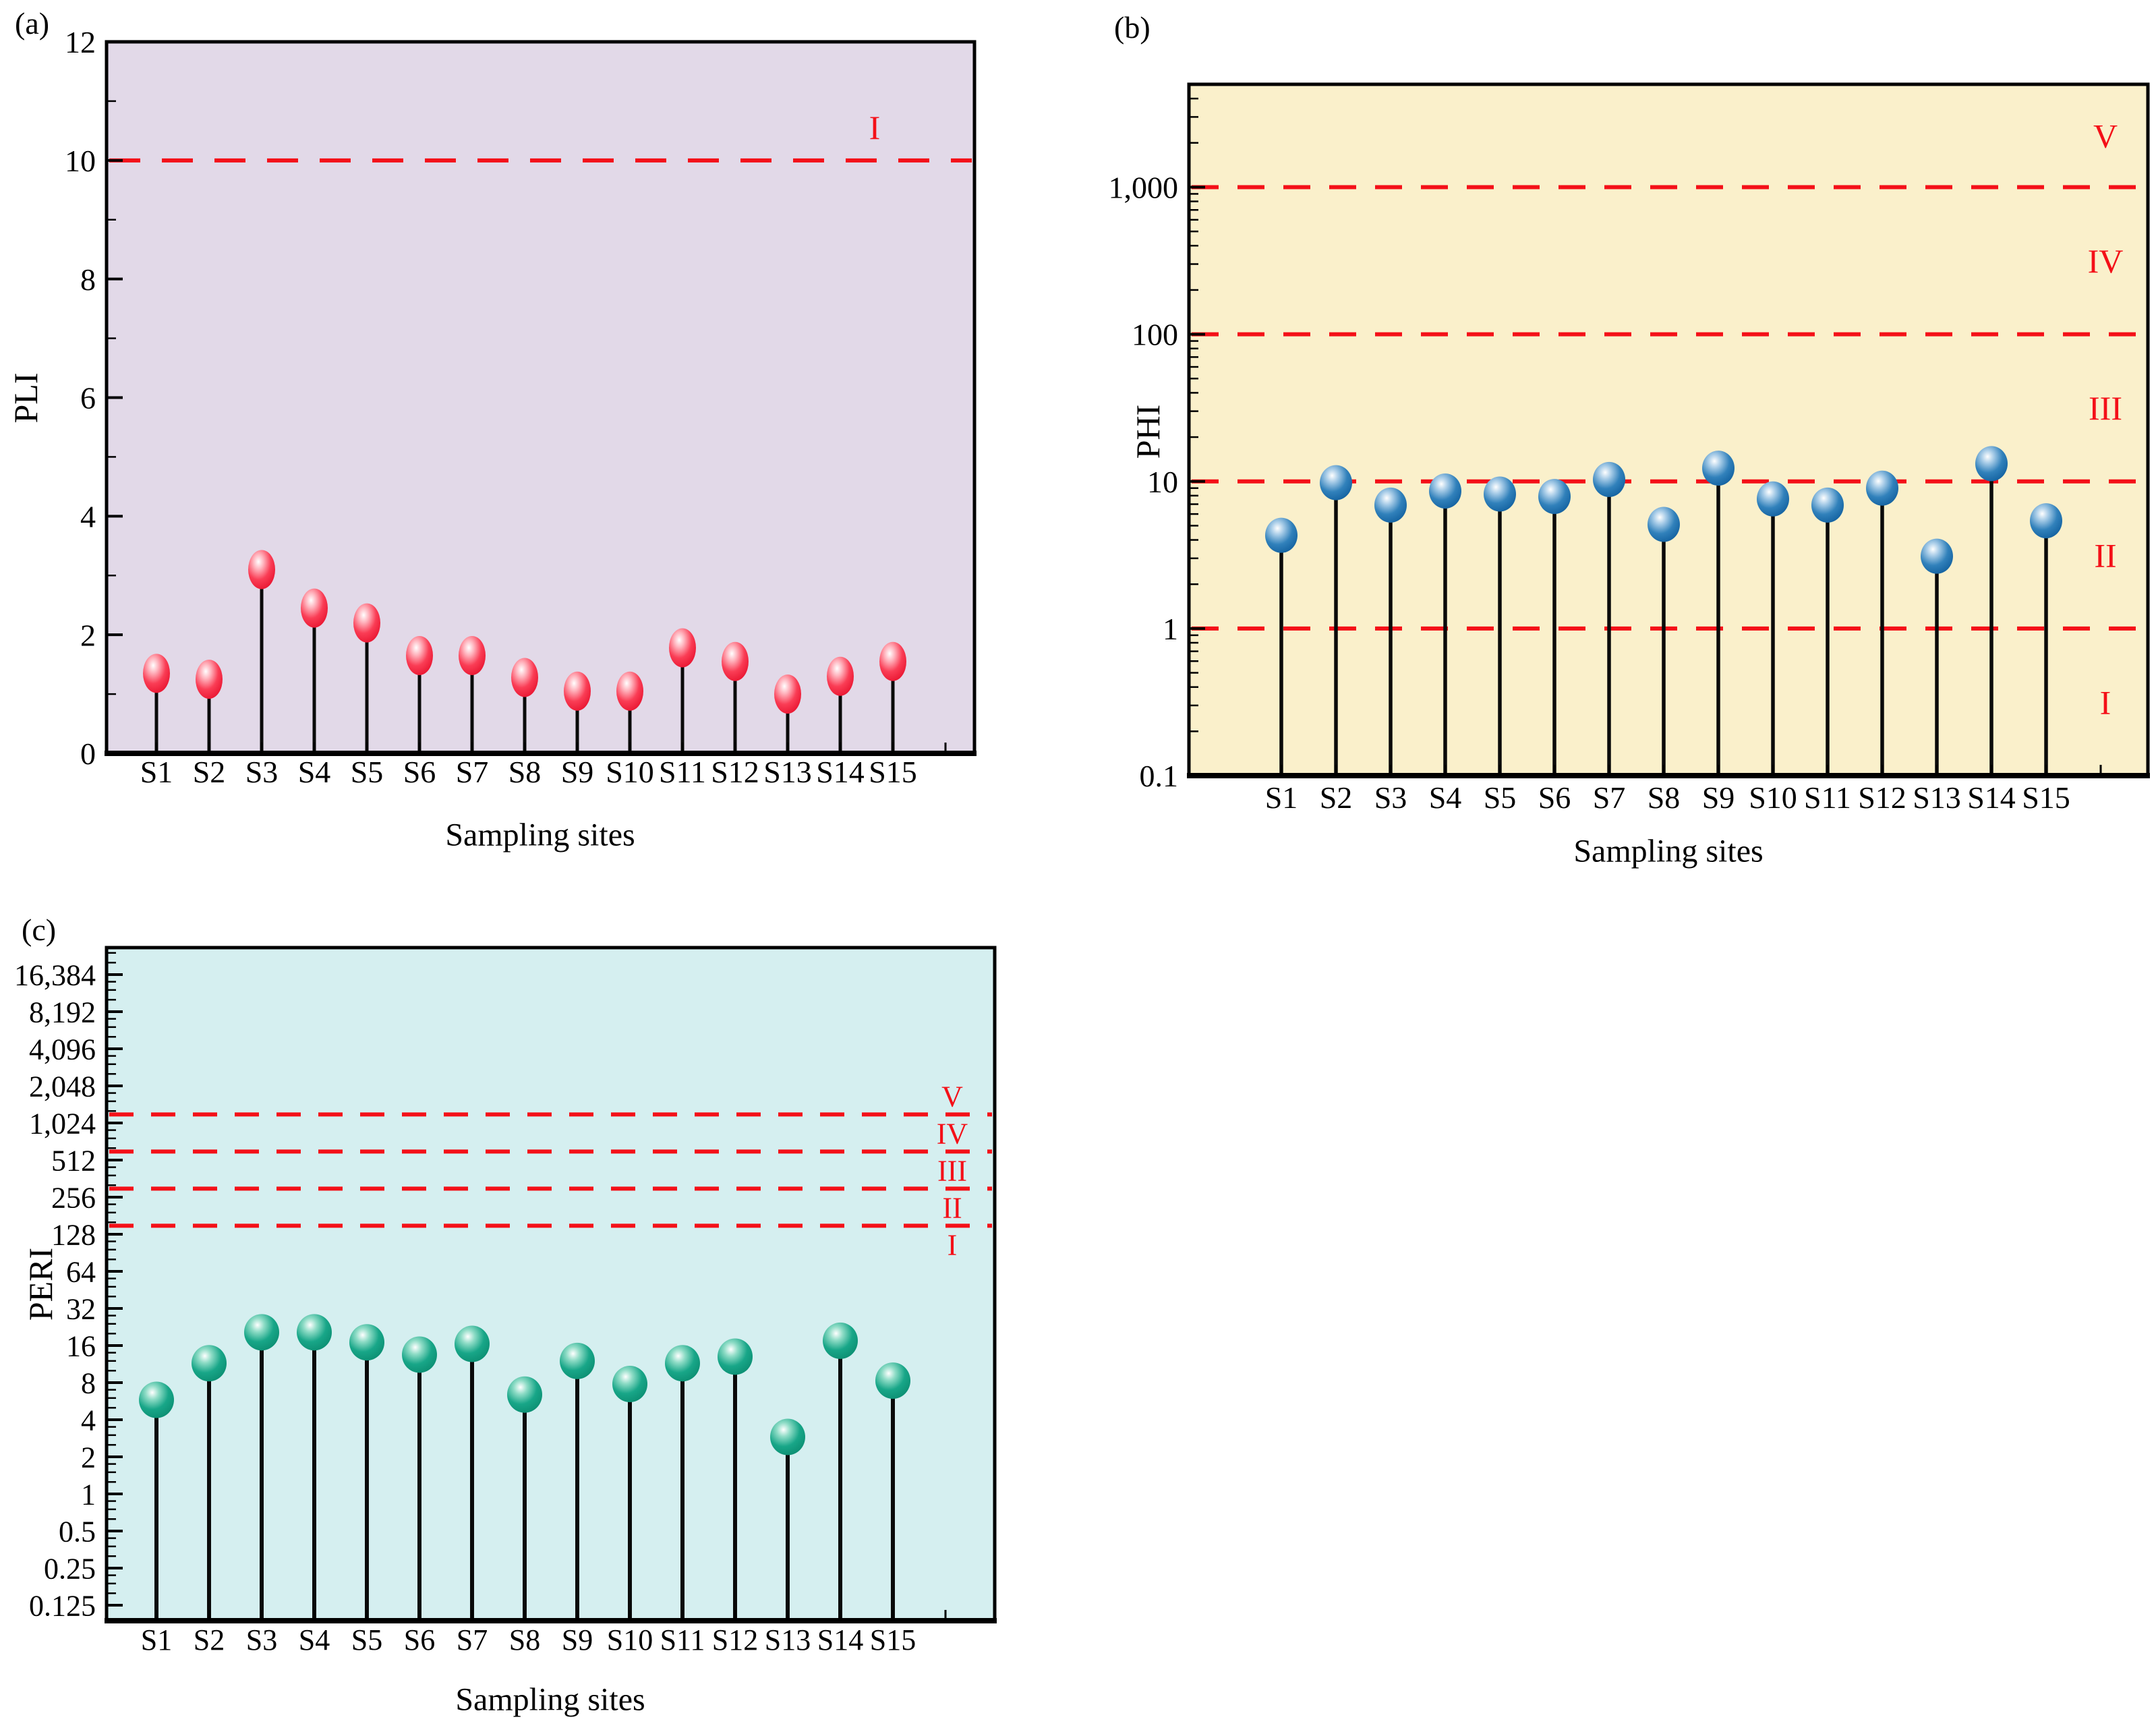 Image resolution: width=2156 pixels, height=1732 pixels. I want to click on x-tick-label: S14, so click(840, 1640).